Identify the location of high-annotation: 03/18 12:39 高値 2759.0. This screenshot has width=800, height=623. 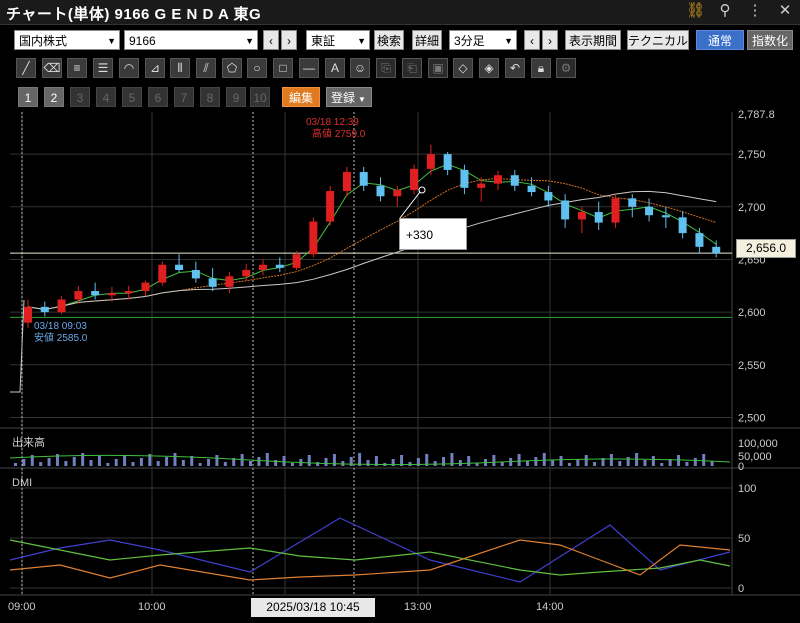
(335, 129).